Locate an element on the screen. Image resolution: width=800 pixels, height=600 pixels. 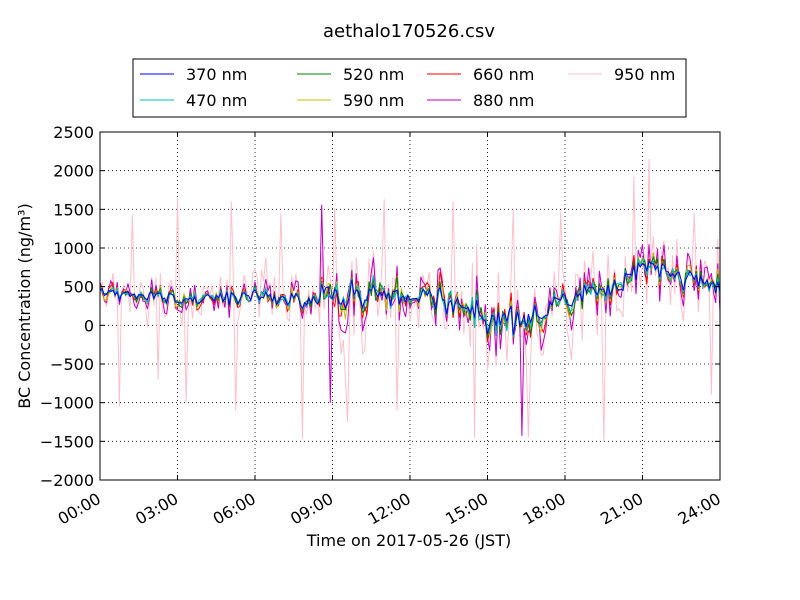
x-axis-label: Time on 2017-05-26 (JST) is located at coordinates (408, 540).